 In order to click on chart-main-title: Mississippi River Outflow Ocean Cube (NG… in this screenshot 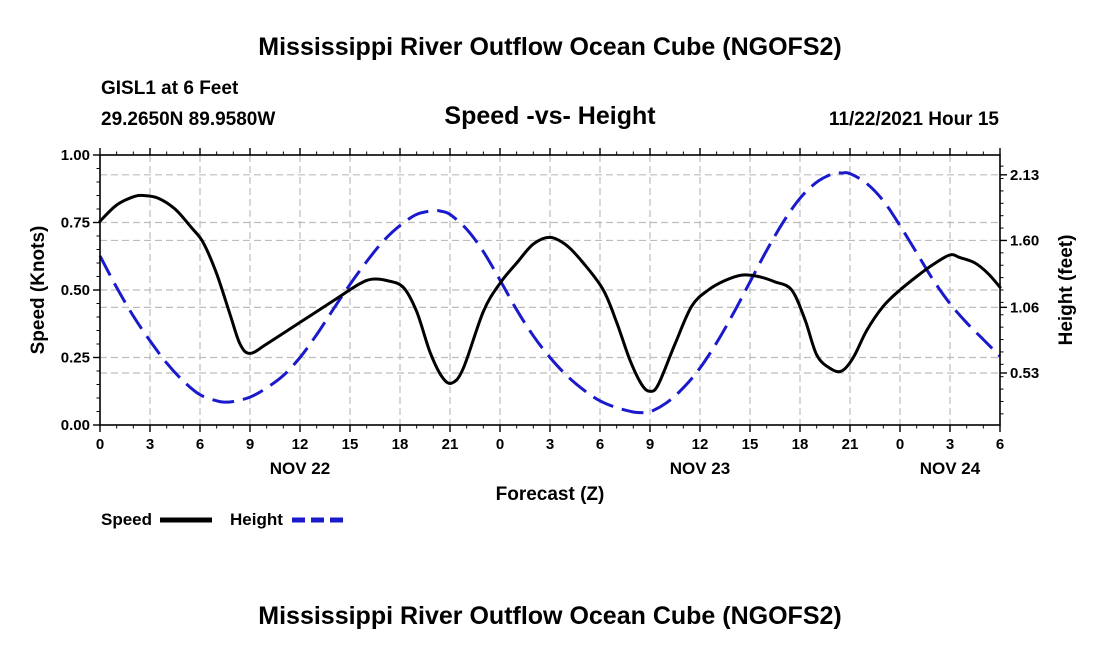, I will do `click(549, 47)`.